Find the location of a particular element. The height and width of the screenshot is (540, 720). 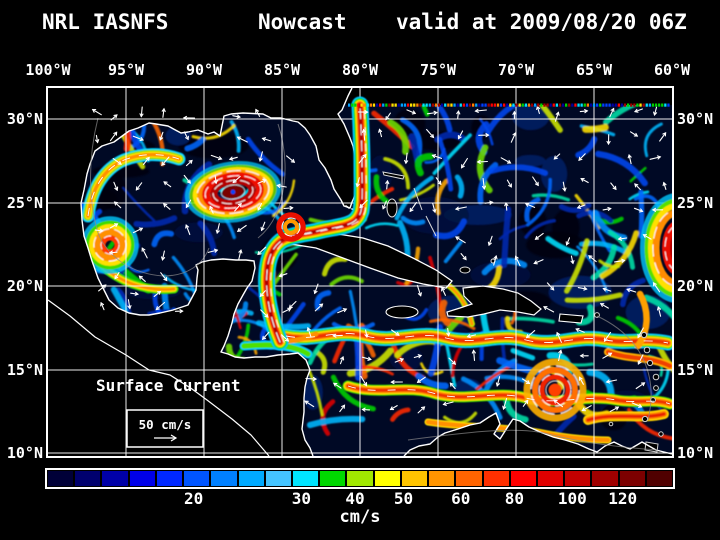

domain-edge-speckles is located at coordinates (509, 105).